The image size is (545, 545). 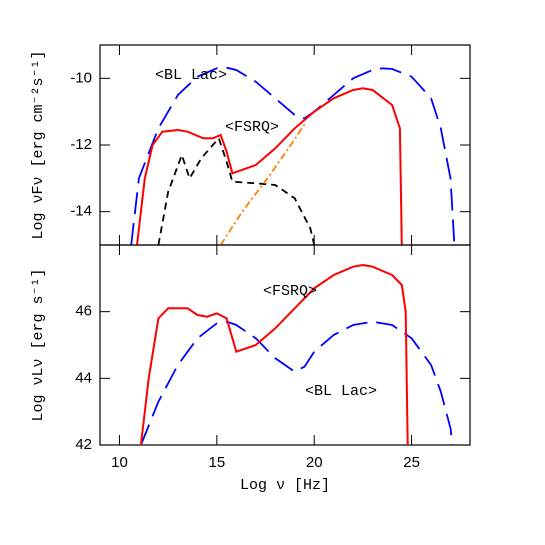 What do you see at coordinates (38, 344) in the screenshot?
I see `y-axis-label: Log νLν [erg s⁻¹]` at bounding box center [38, 344].